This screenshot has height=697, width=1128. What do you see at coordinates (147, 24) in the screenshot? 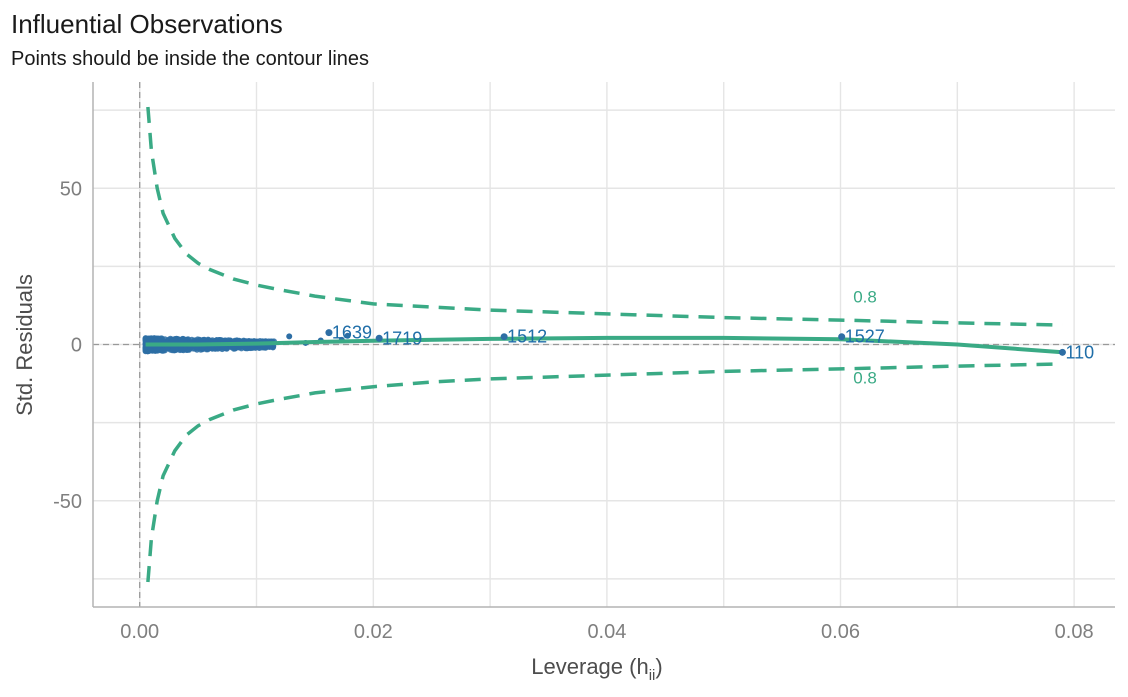
I see `chart-title: Influential Observations` at bounding box center [147, 24].